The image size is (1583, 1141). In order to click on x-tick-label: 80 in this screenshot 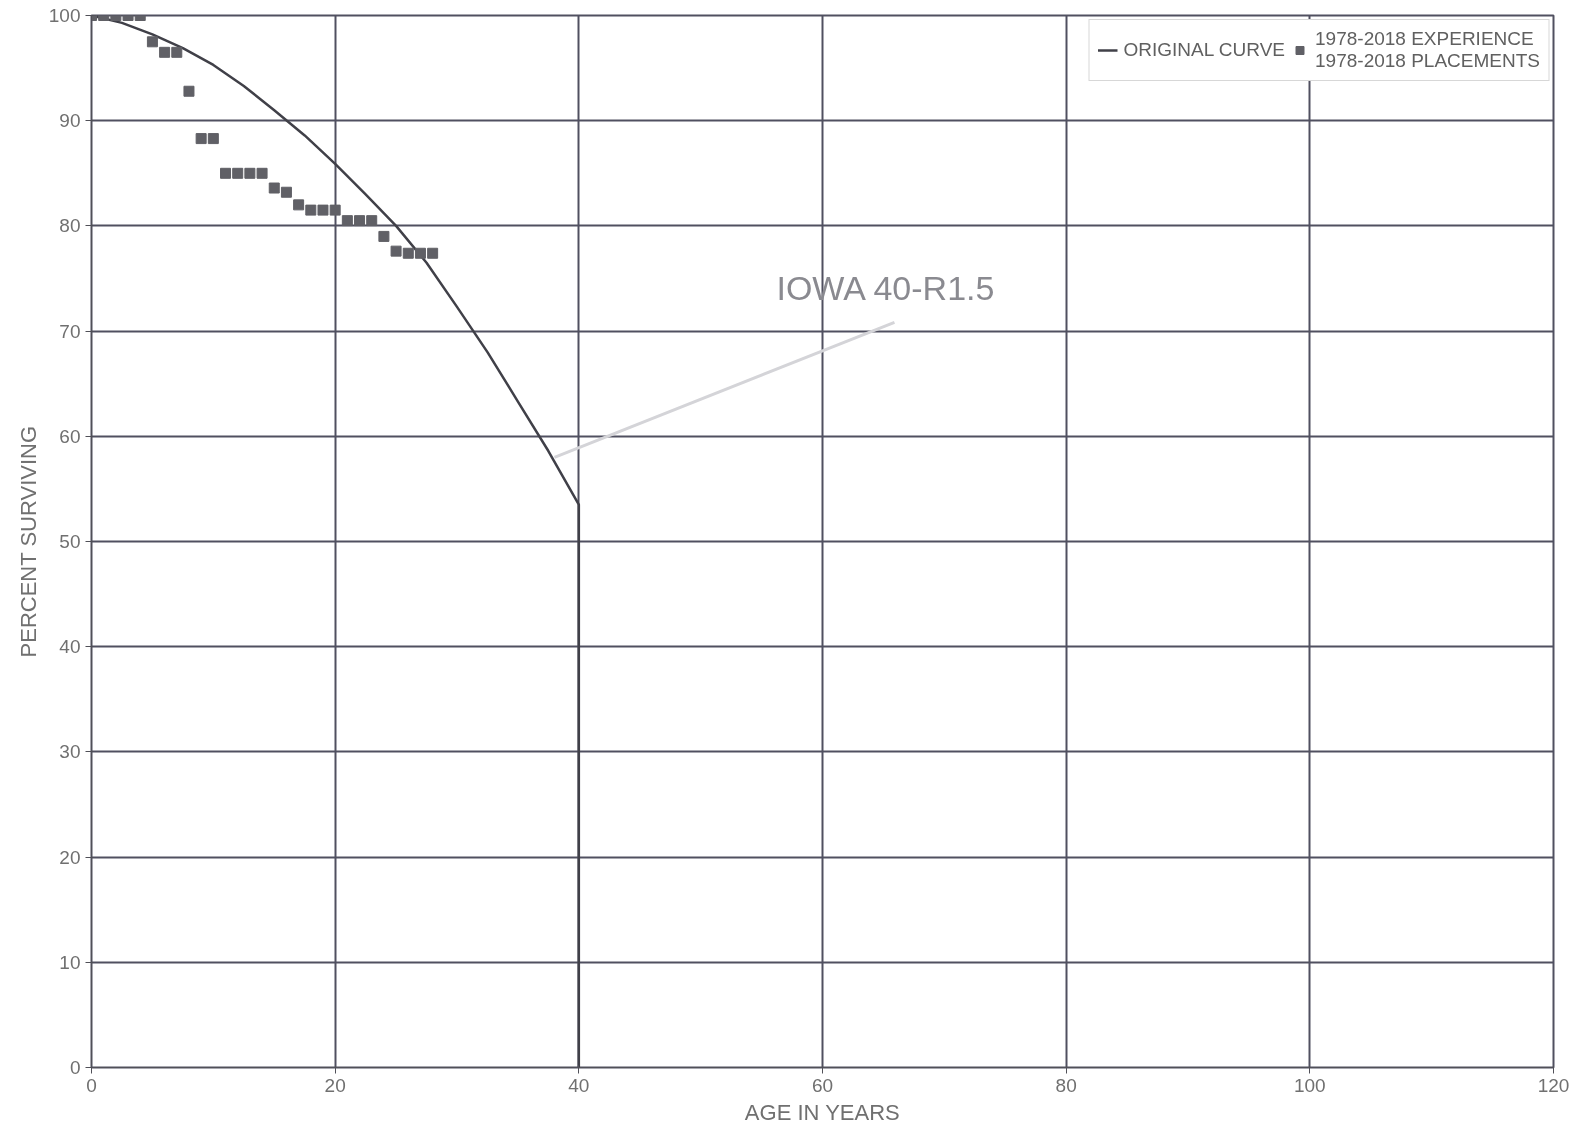, I will do `click(1066, 1085)`.